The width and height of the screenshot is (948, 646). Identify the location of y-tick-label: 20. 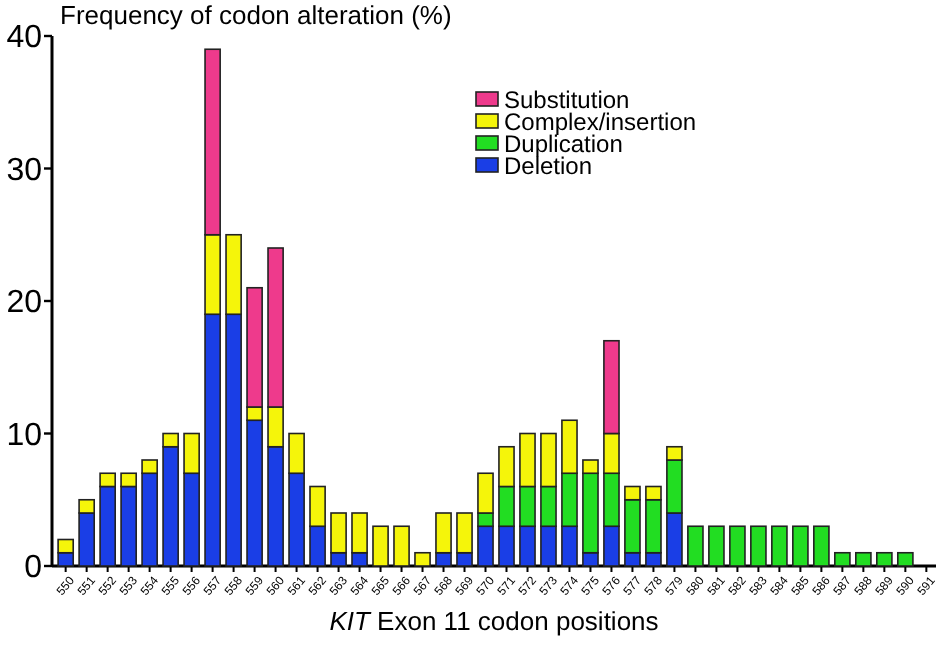
(24, 303).